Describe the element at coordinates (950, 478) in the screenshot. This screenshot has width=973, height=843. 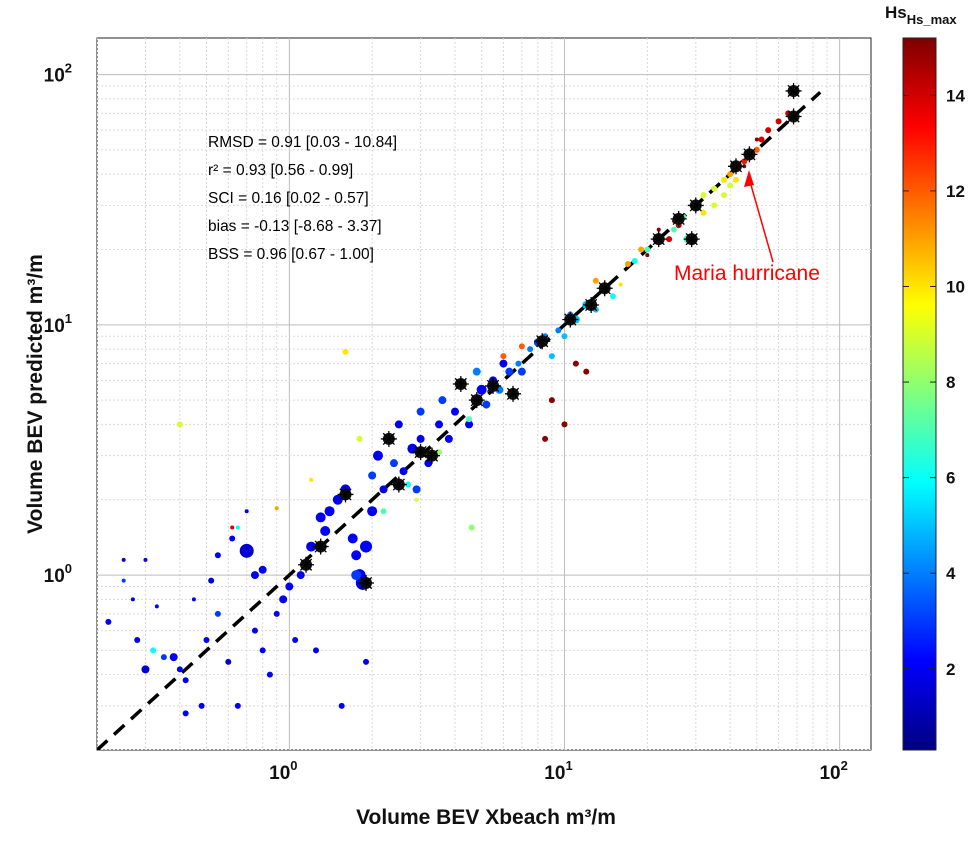
I see `colorbar-tick-label: 6` at that location.